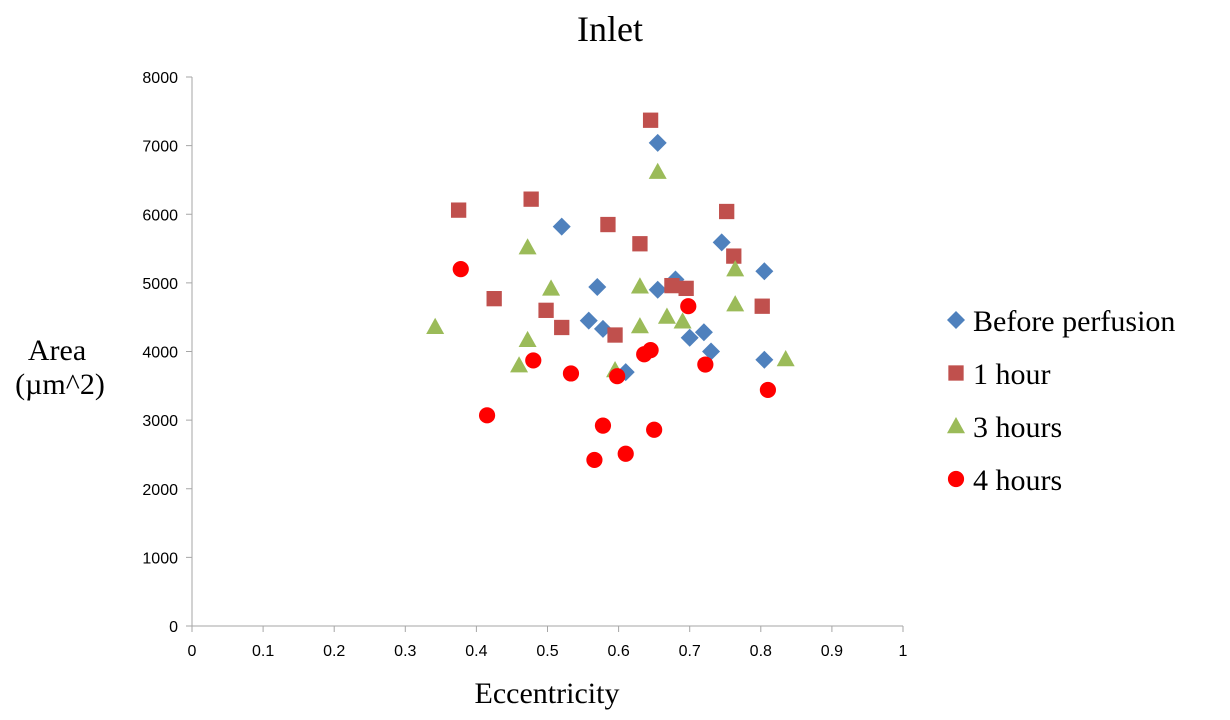  Describe the element at coordinates (160, 421) in the screenshot. I see `y-tick-label: 3000` at that location.